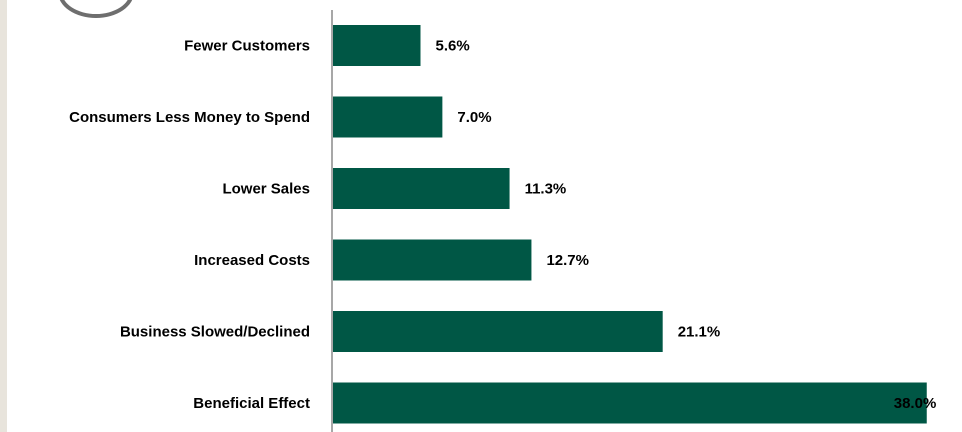 The height and width of the screenshot is (432, 962). I want to click on value-label: 11.3%, so click(546, 189).